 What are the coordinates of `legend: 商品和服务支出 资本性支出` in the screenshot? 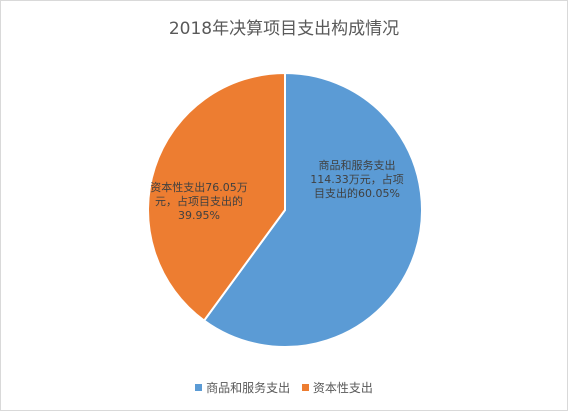 It's located at (284, 387).